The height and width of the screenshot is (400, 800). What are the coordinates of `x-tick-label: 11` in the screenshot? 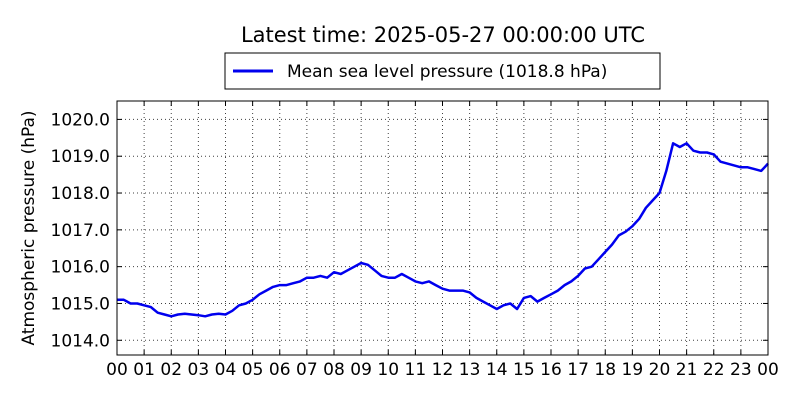 It's located at (416, 370).